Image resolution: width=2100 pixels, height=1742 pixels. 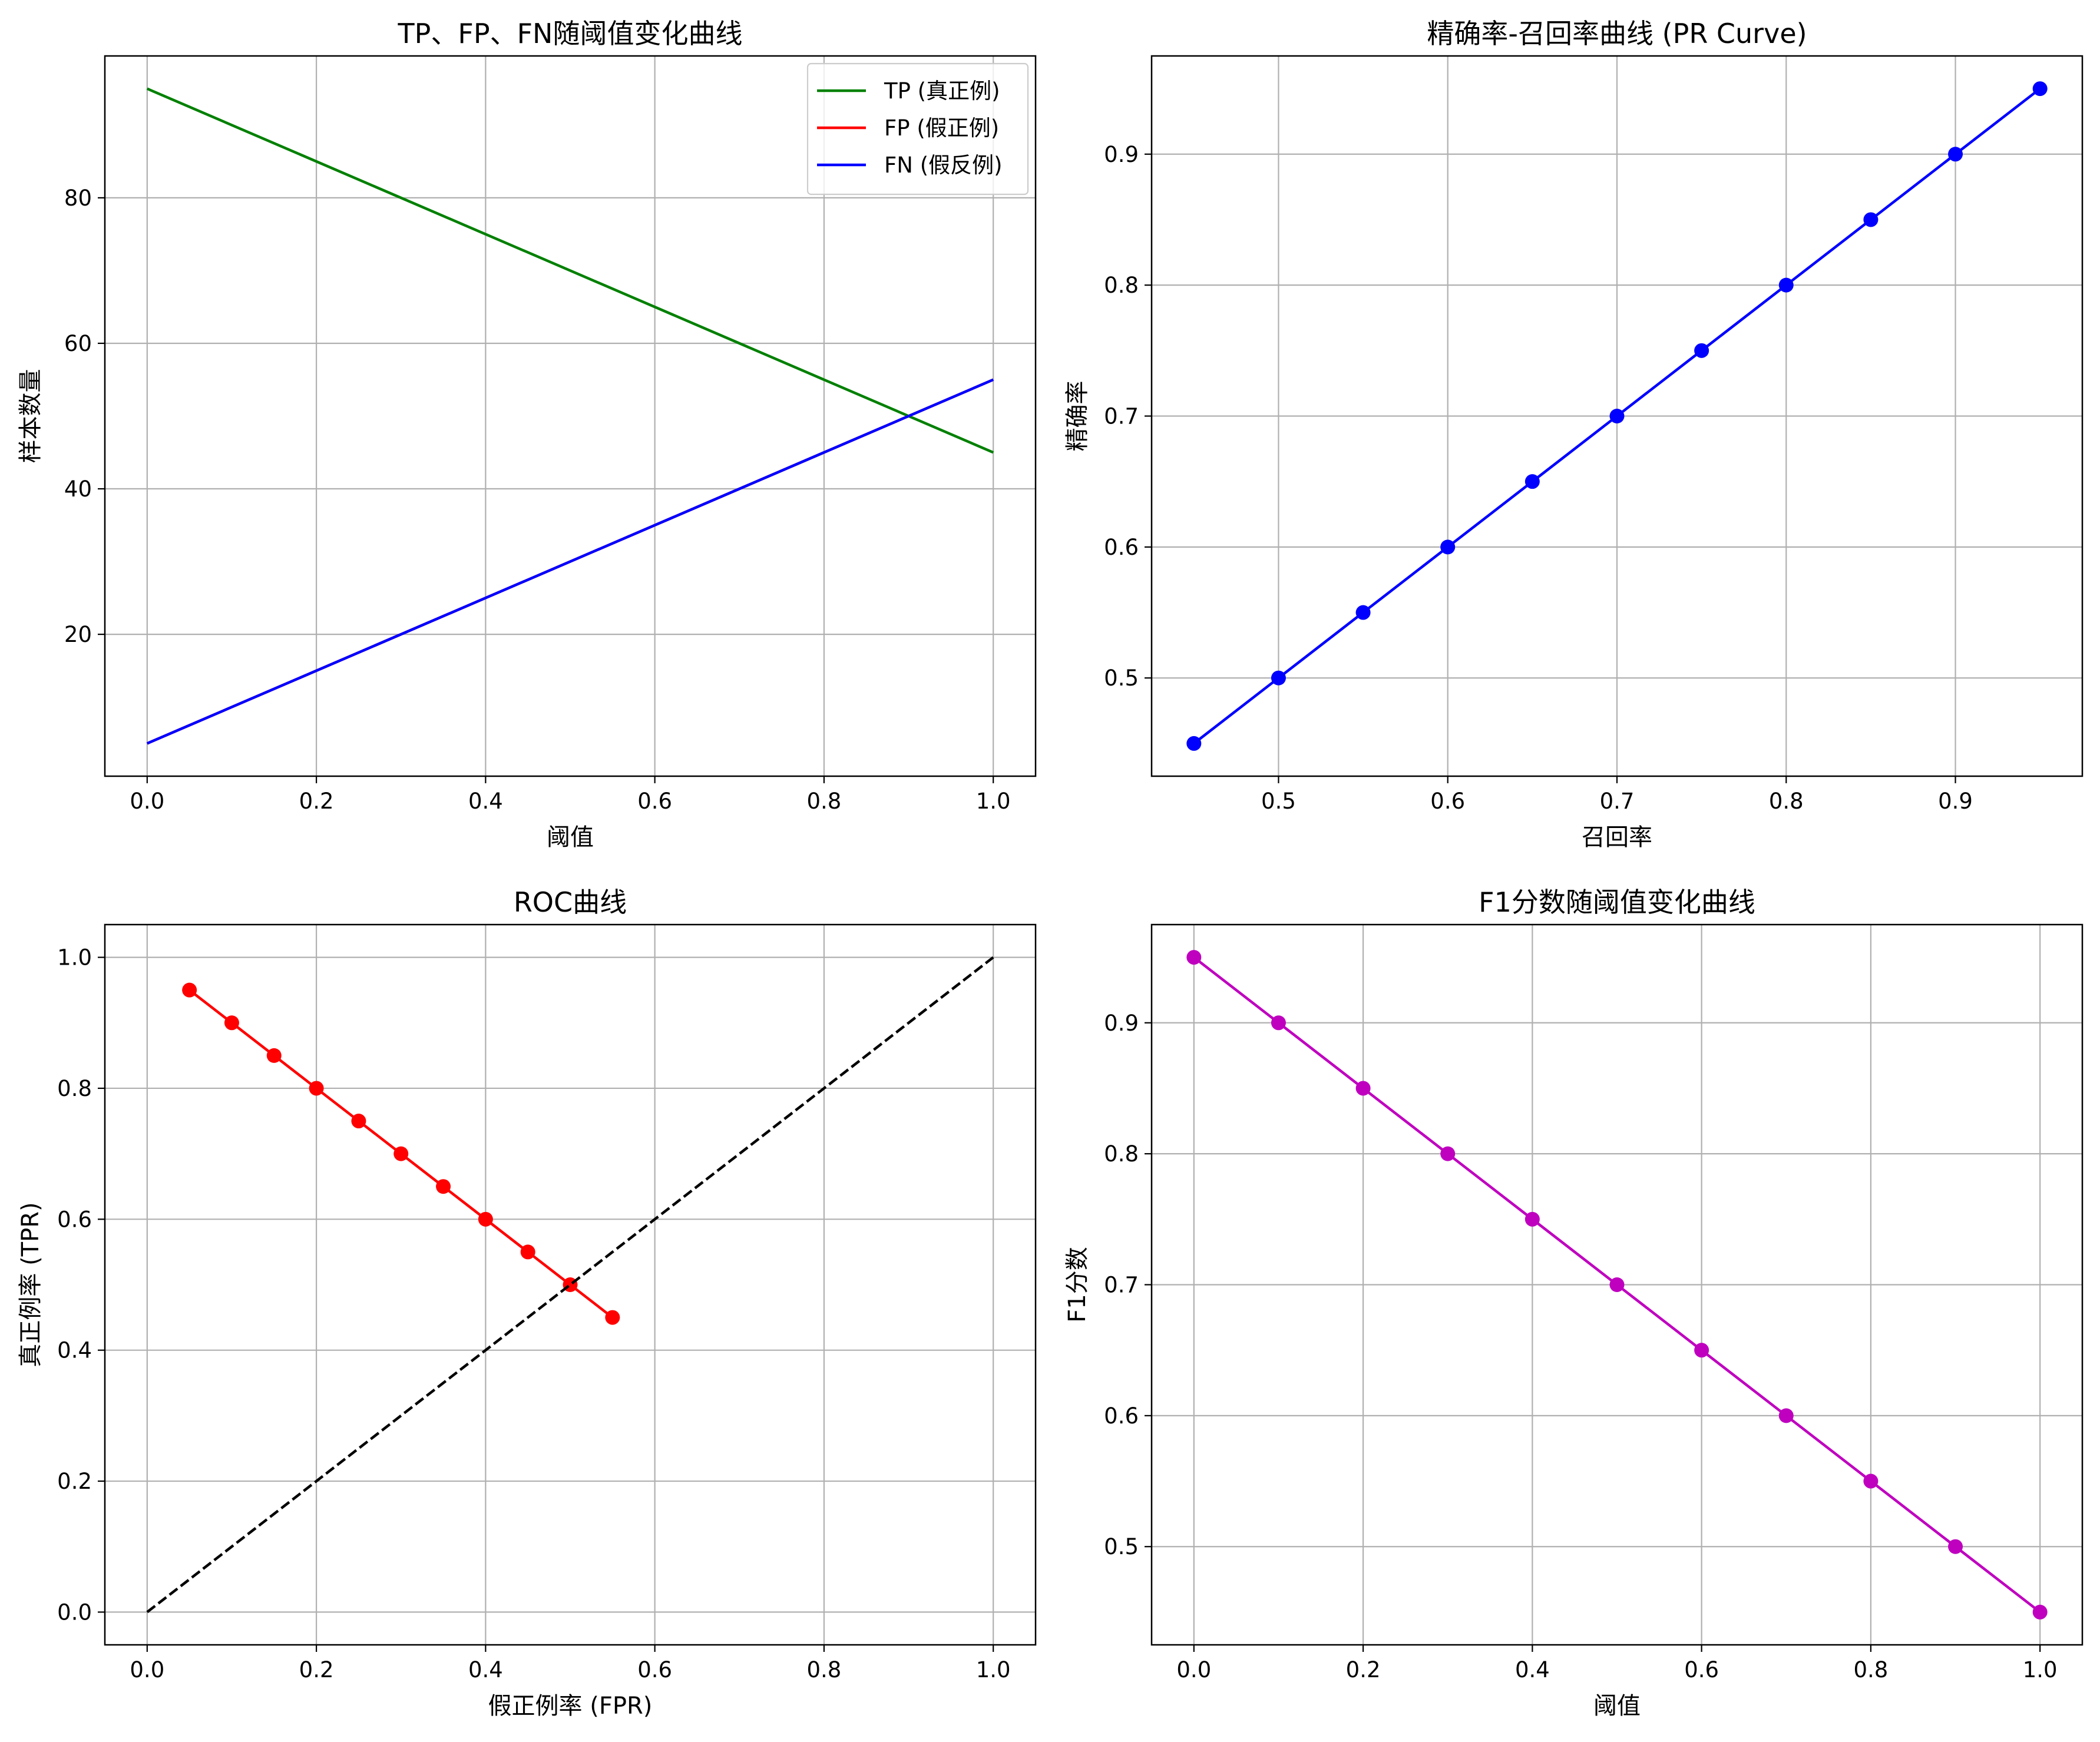 I want to click on y-tick-label: 0.4, so click(x=74, y=1350).